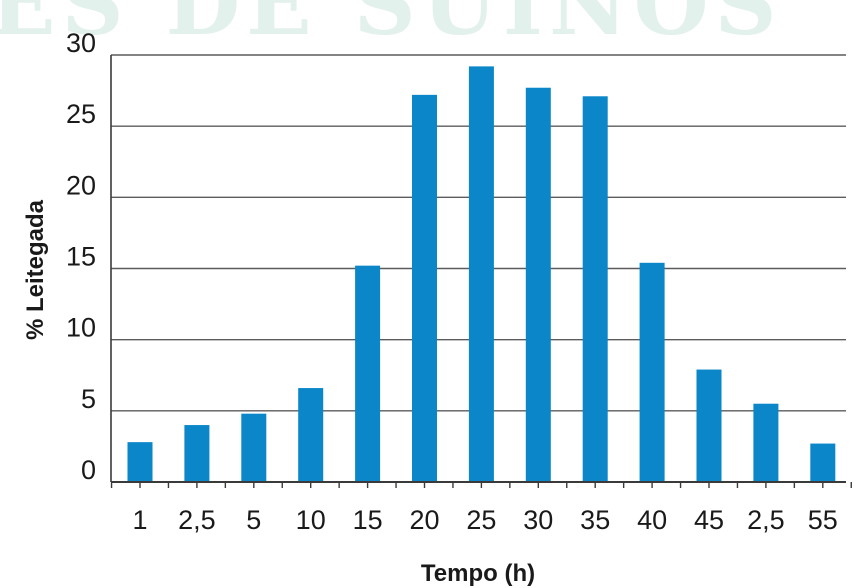 The height and width of the screenshot is (588, 856). What do you see at coordinates (481, 520) in the screenshot?
I see `x-tick-label-7: 25` at bounding box center [481, 520].